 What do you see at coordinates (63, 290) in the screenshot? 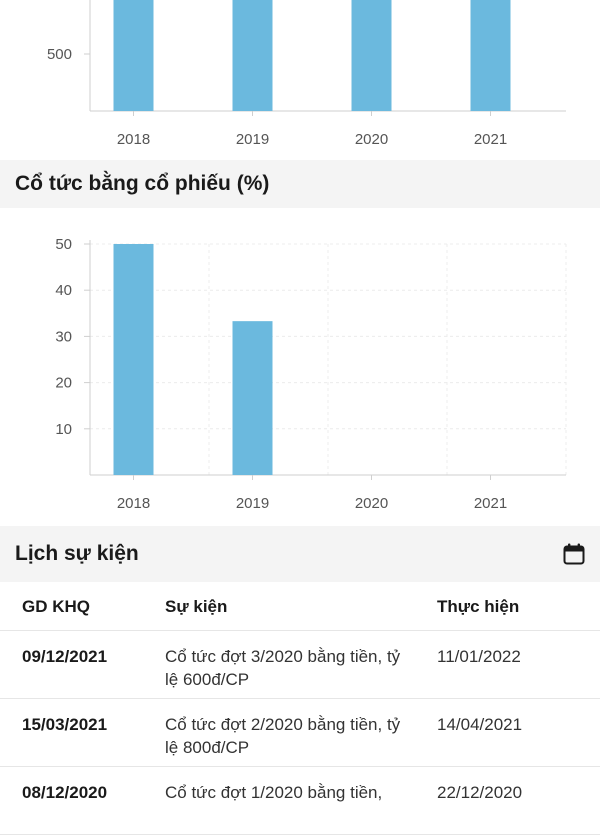
I see `y-tick-label: 40` at bounding box center [63, 290].